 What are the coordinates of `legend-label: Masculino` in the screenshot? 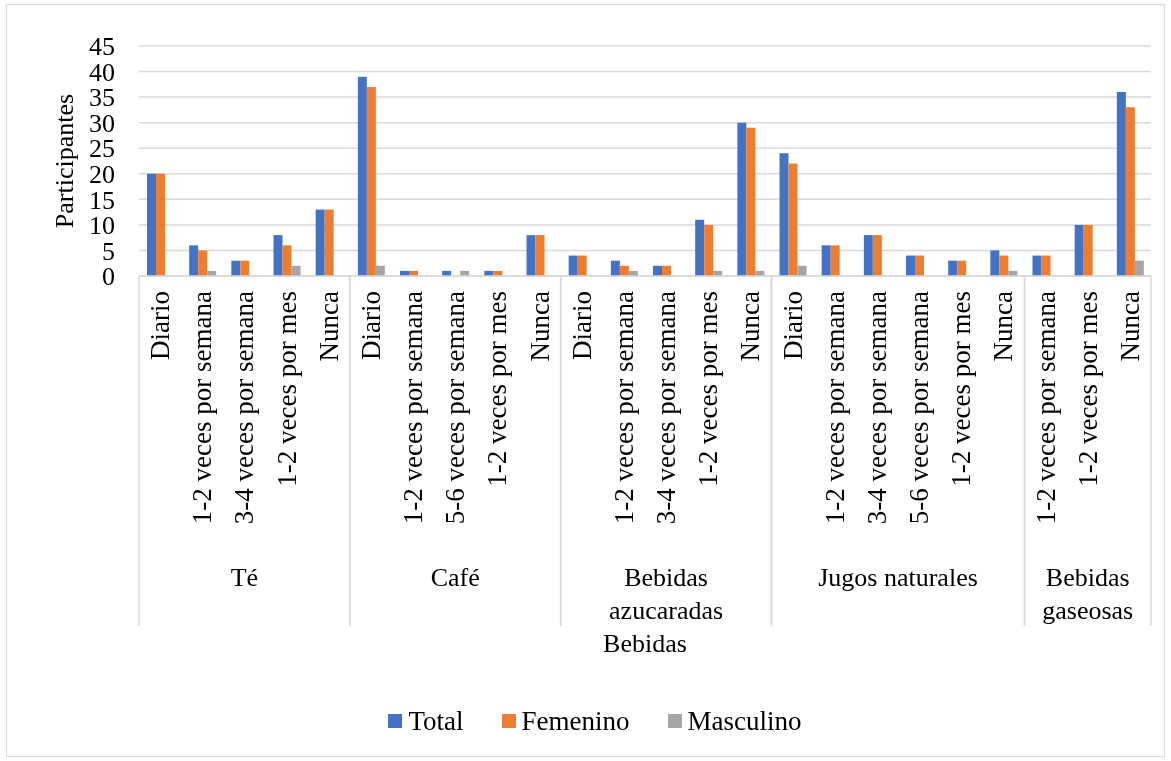 It's located at (744, 721).